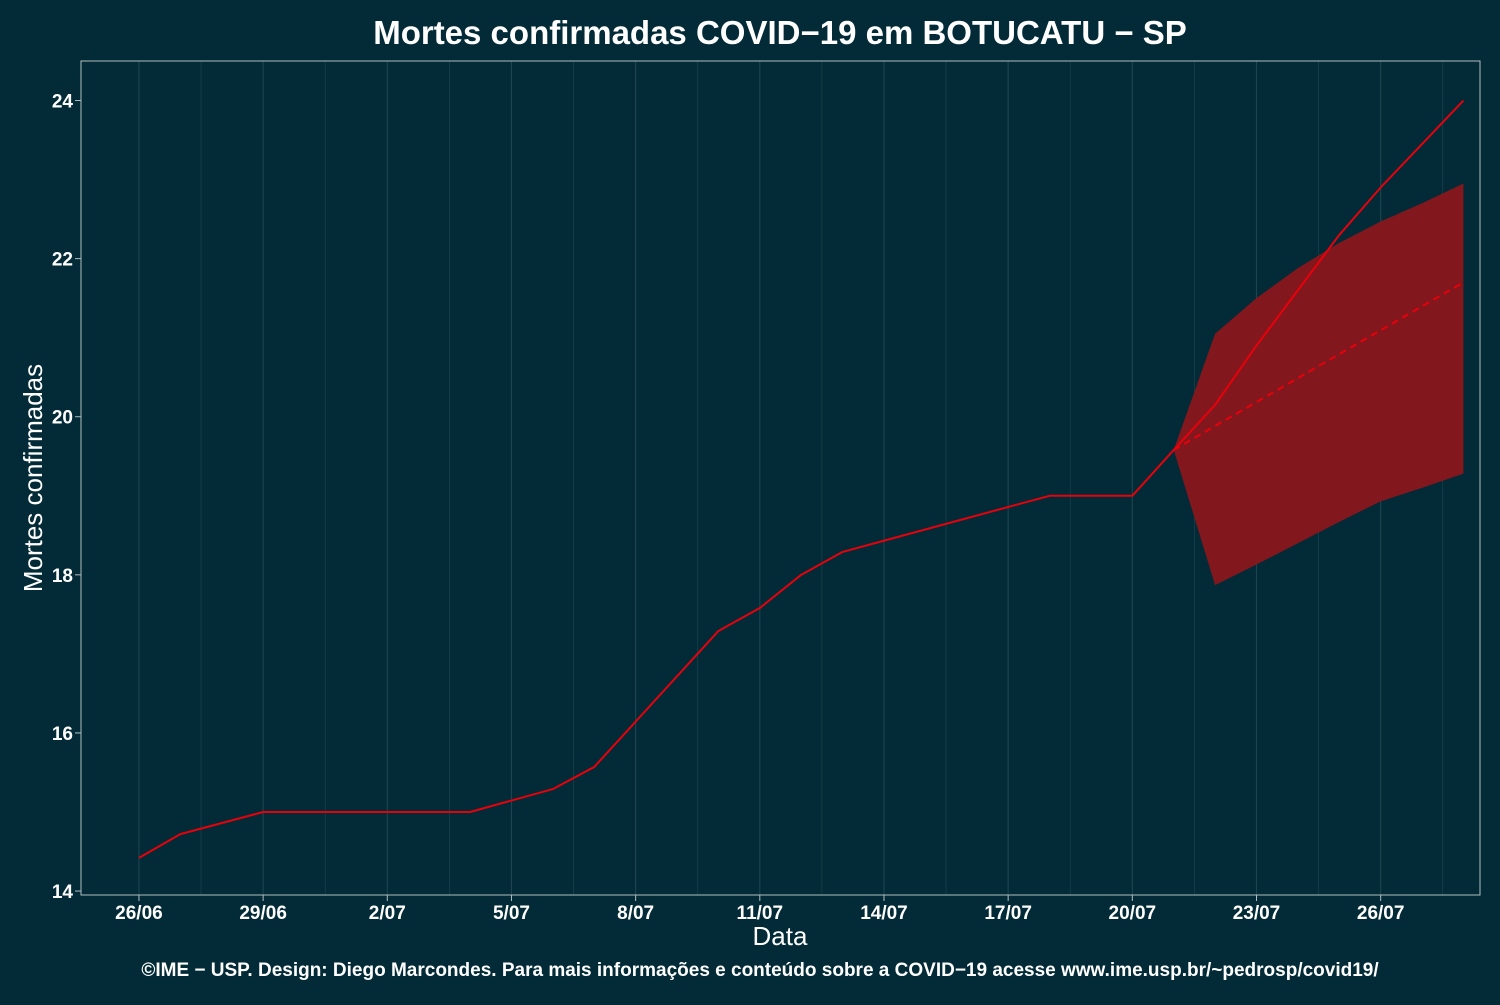 The image size is (1500, 1005). I want to click on forecast-line, so click(1318, 366).